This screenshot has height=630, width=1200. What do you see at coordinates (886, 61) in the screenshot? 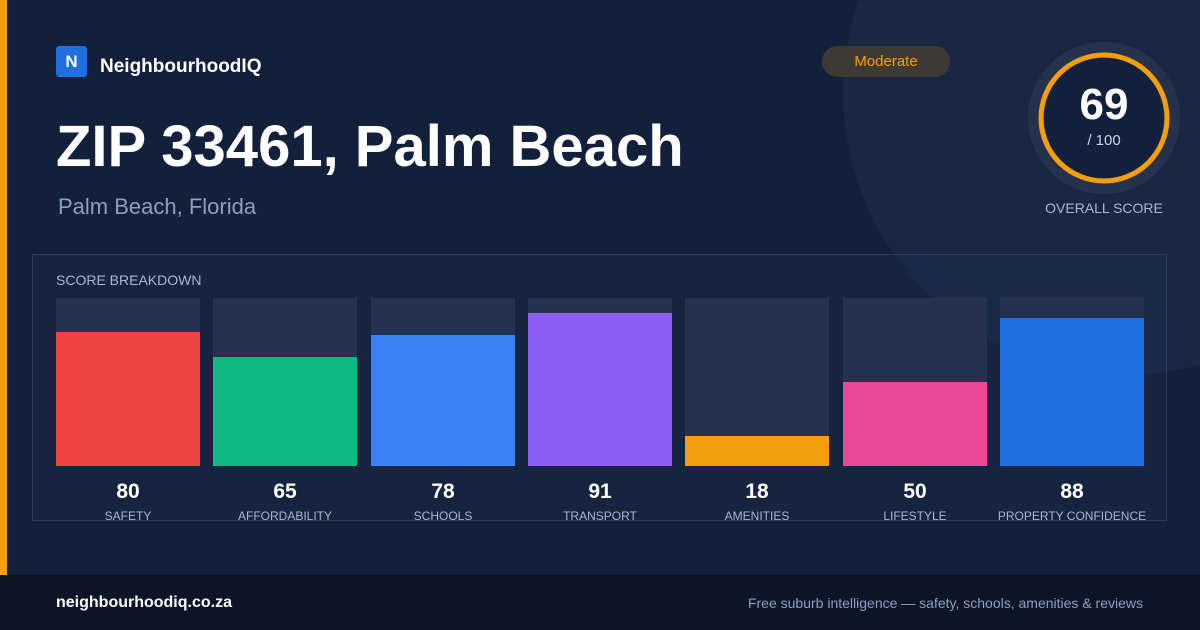
I see `rating-badge: Moderate` at bounding box center [886, 61].